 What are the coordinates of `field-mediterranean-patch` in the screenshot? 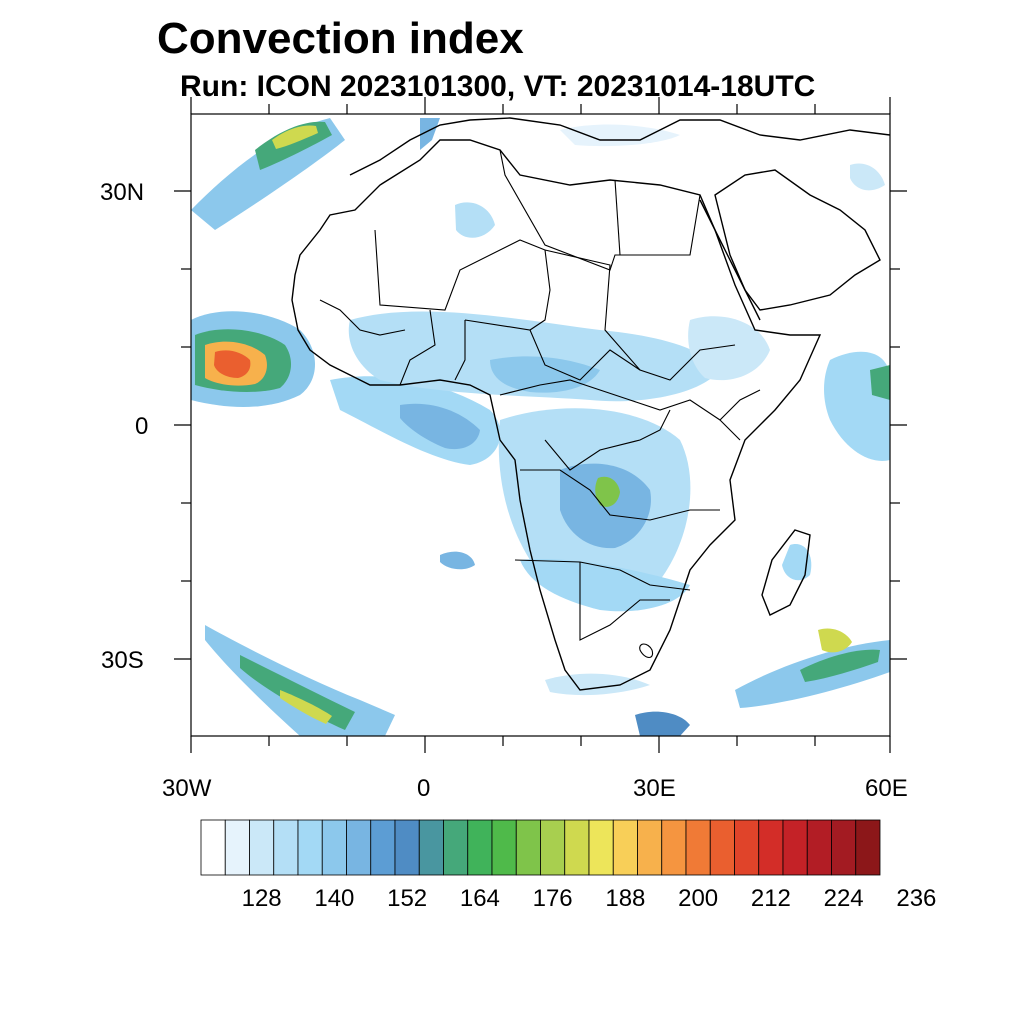 It's located at (620, 135).